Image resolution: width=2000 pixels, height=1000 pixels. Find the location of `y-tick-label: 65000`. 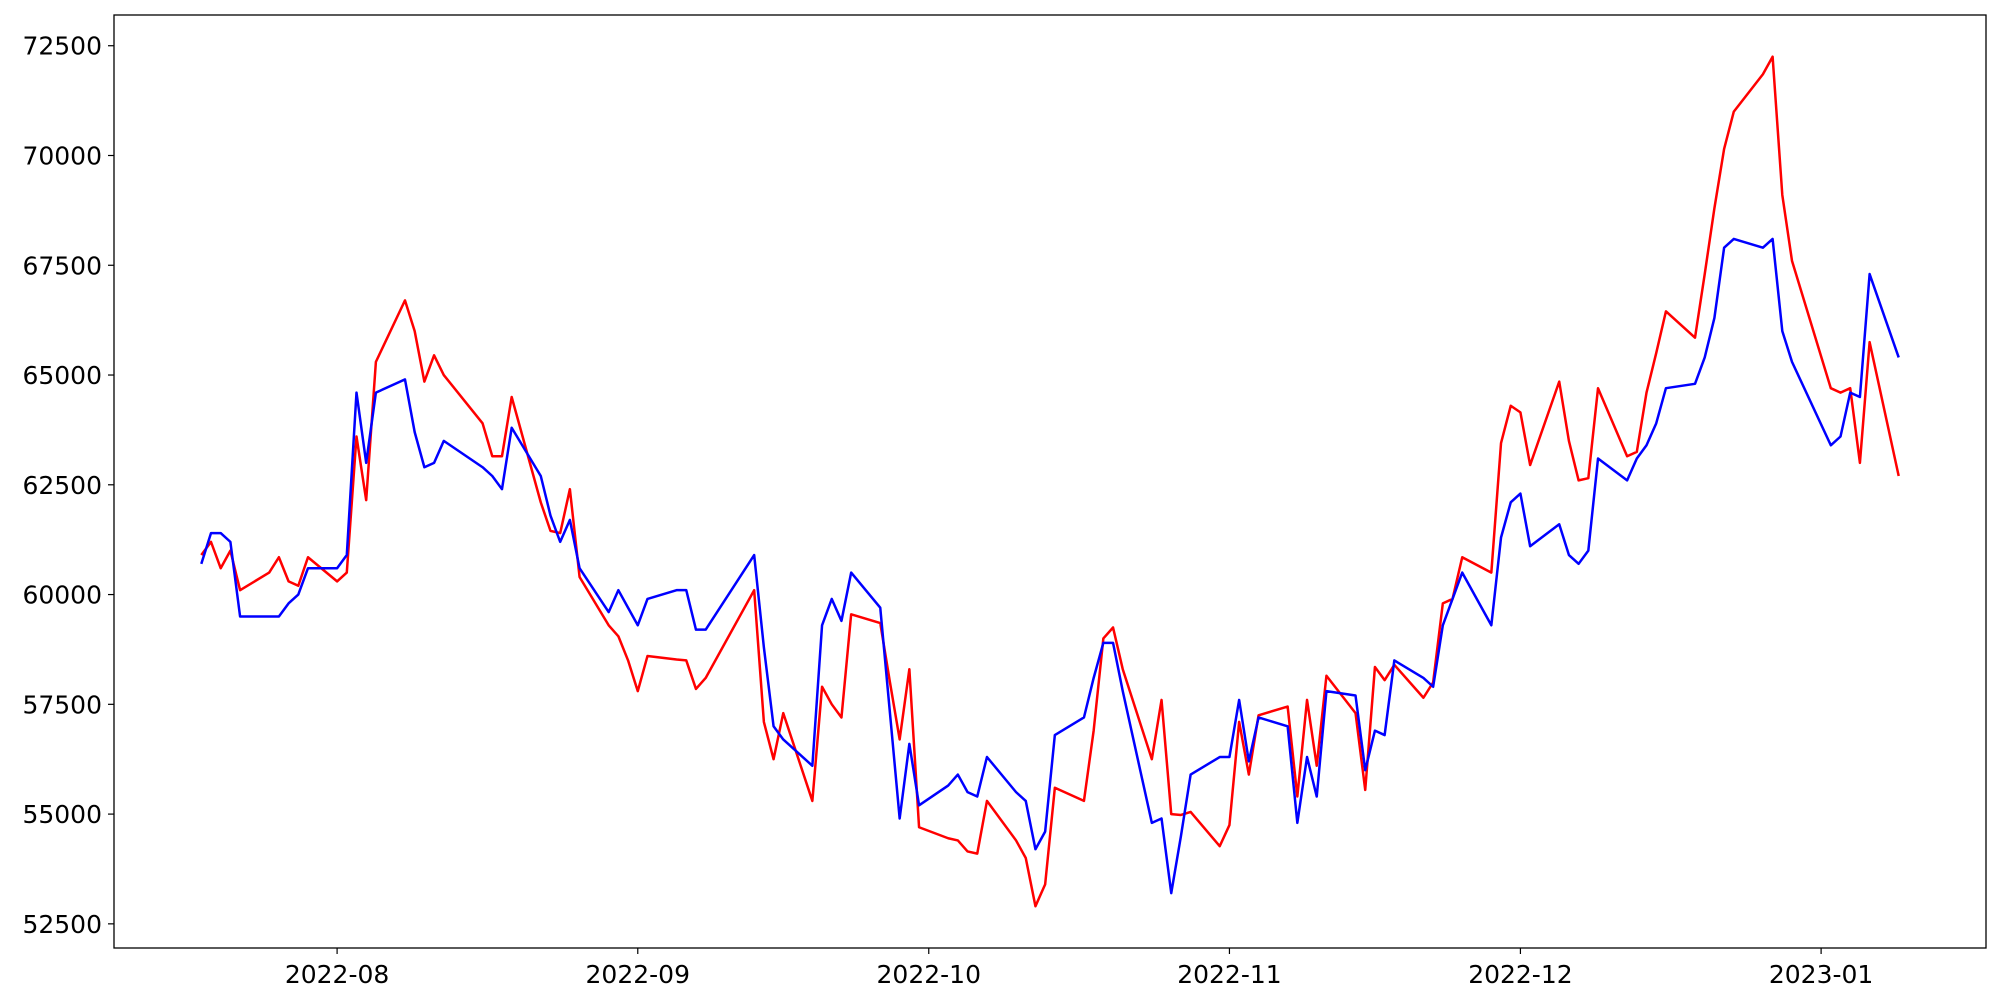

y-tick-label: 65000 is located at coordinates (62, 375).